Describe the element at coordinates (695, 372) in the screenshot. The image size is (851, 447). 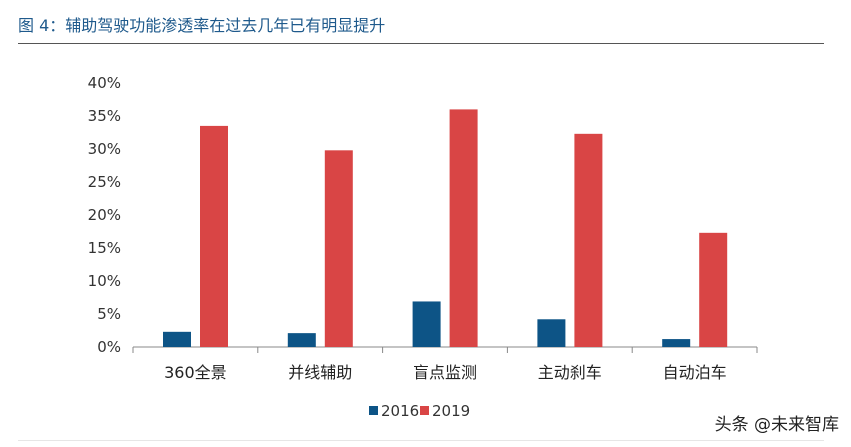
I see `x-tick-label: 自动泊车` at that location.